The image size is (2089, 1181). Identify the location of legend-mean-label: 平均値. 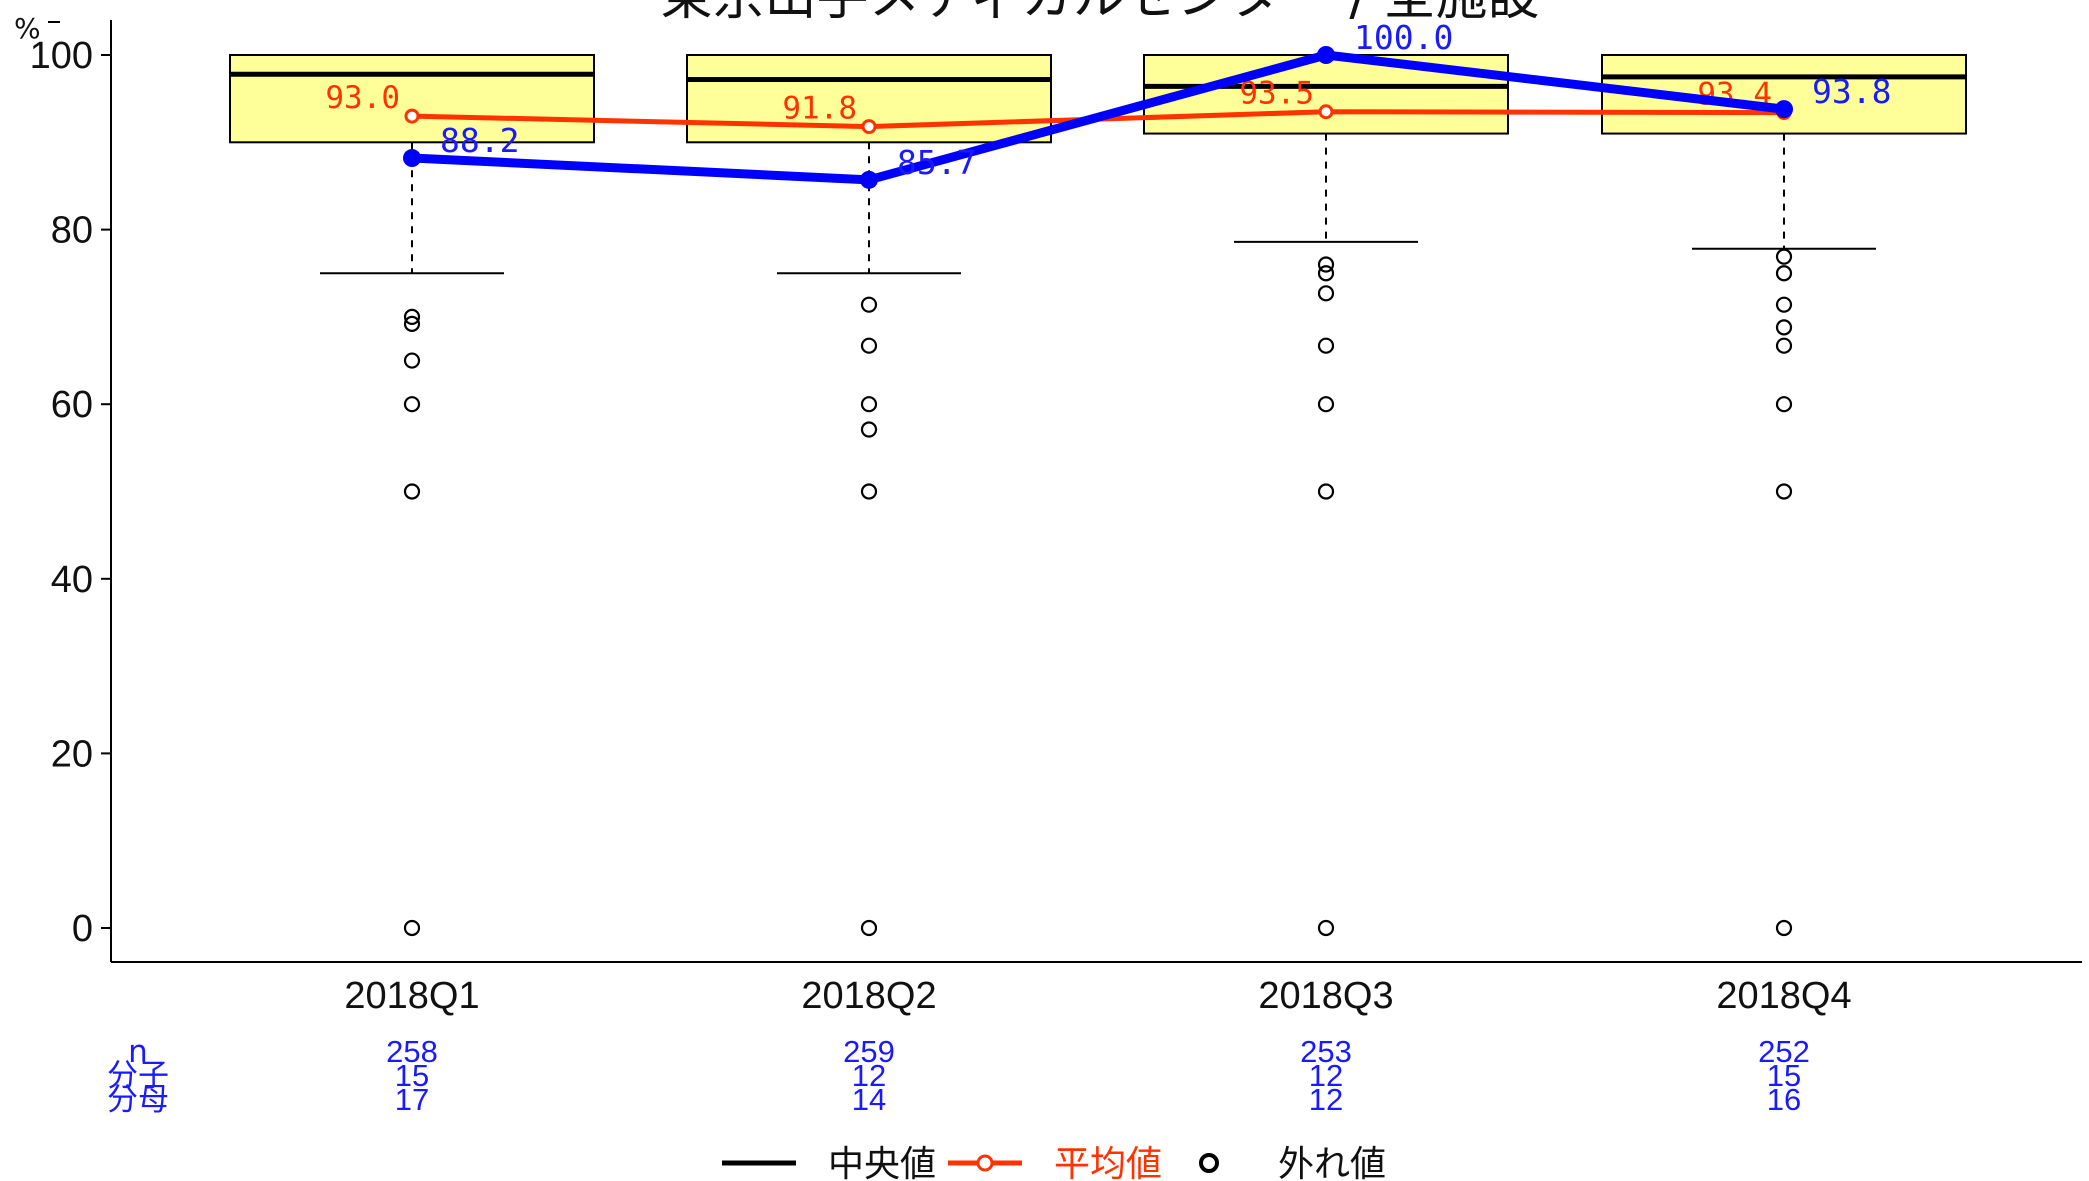
(1108, 1162).